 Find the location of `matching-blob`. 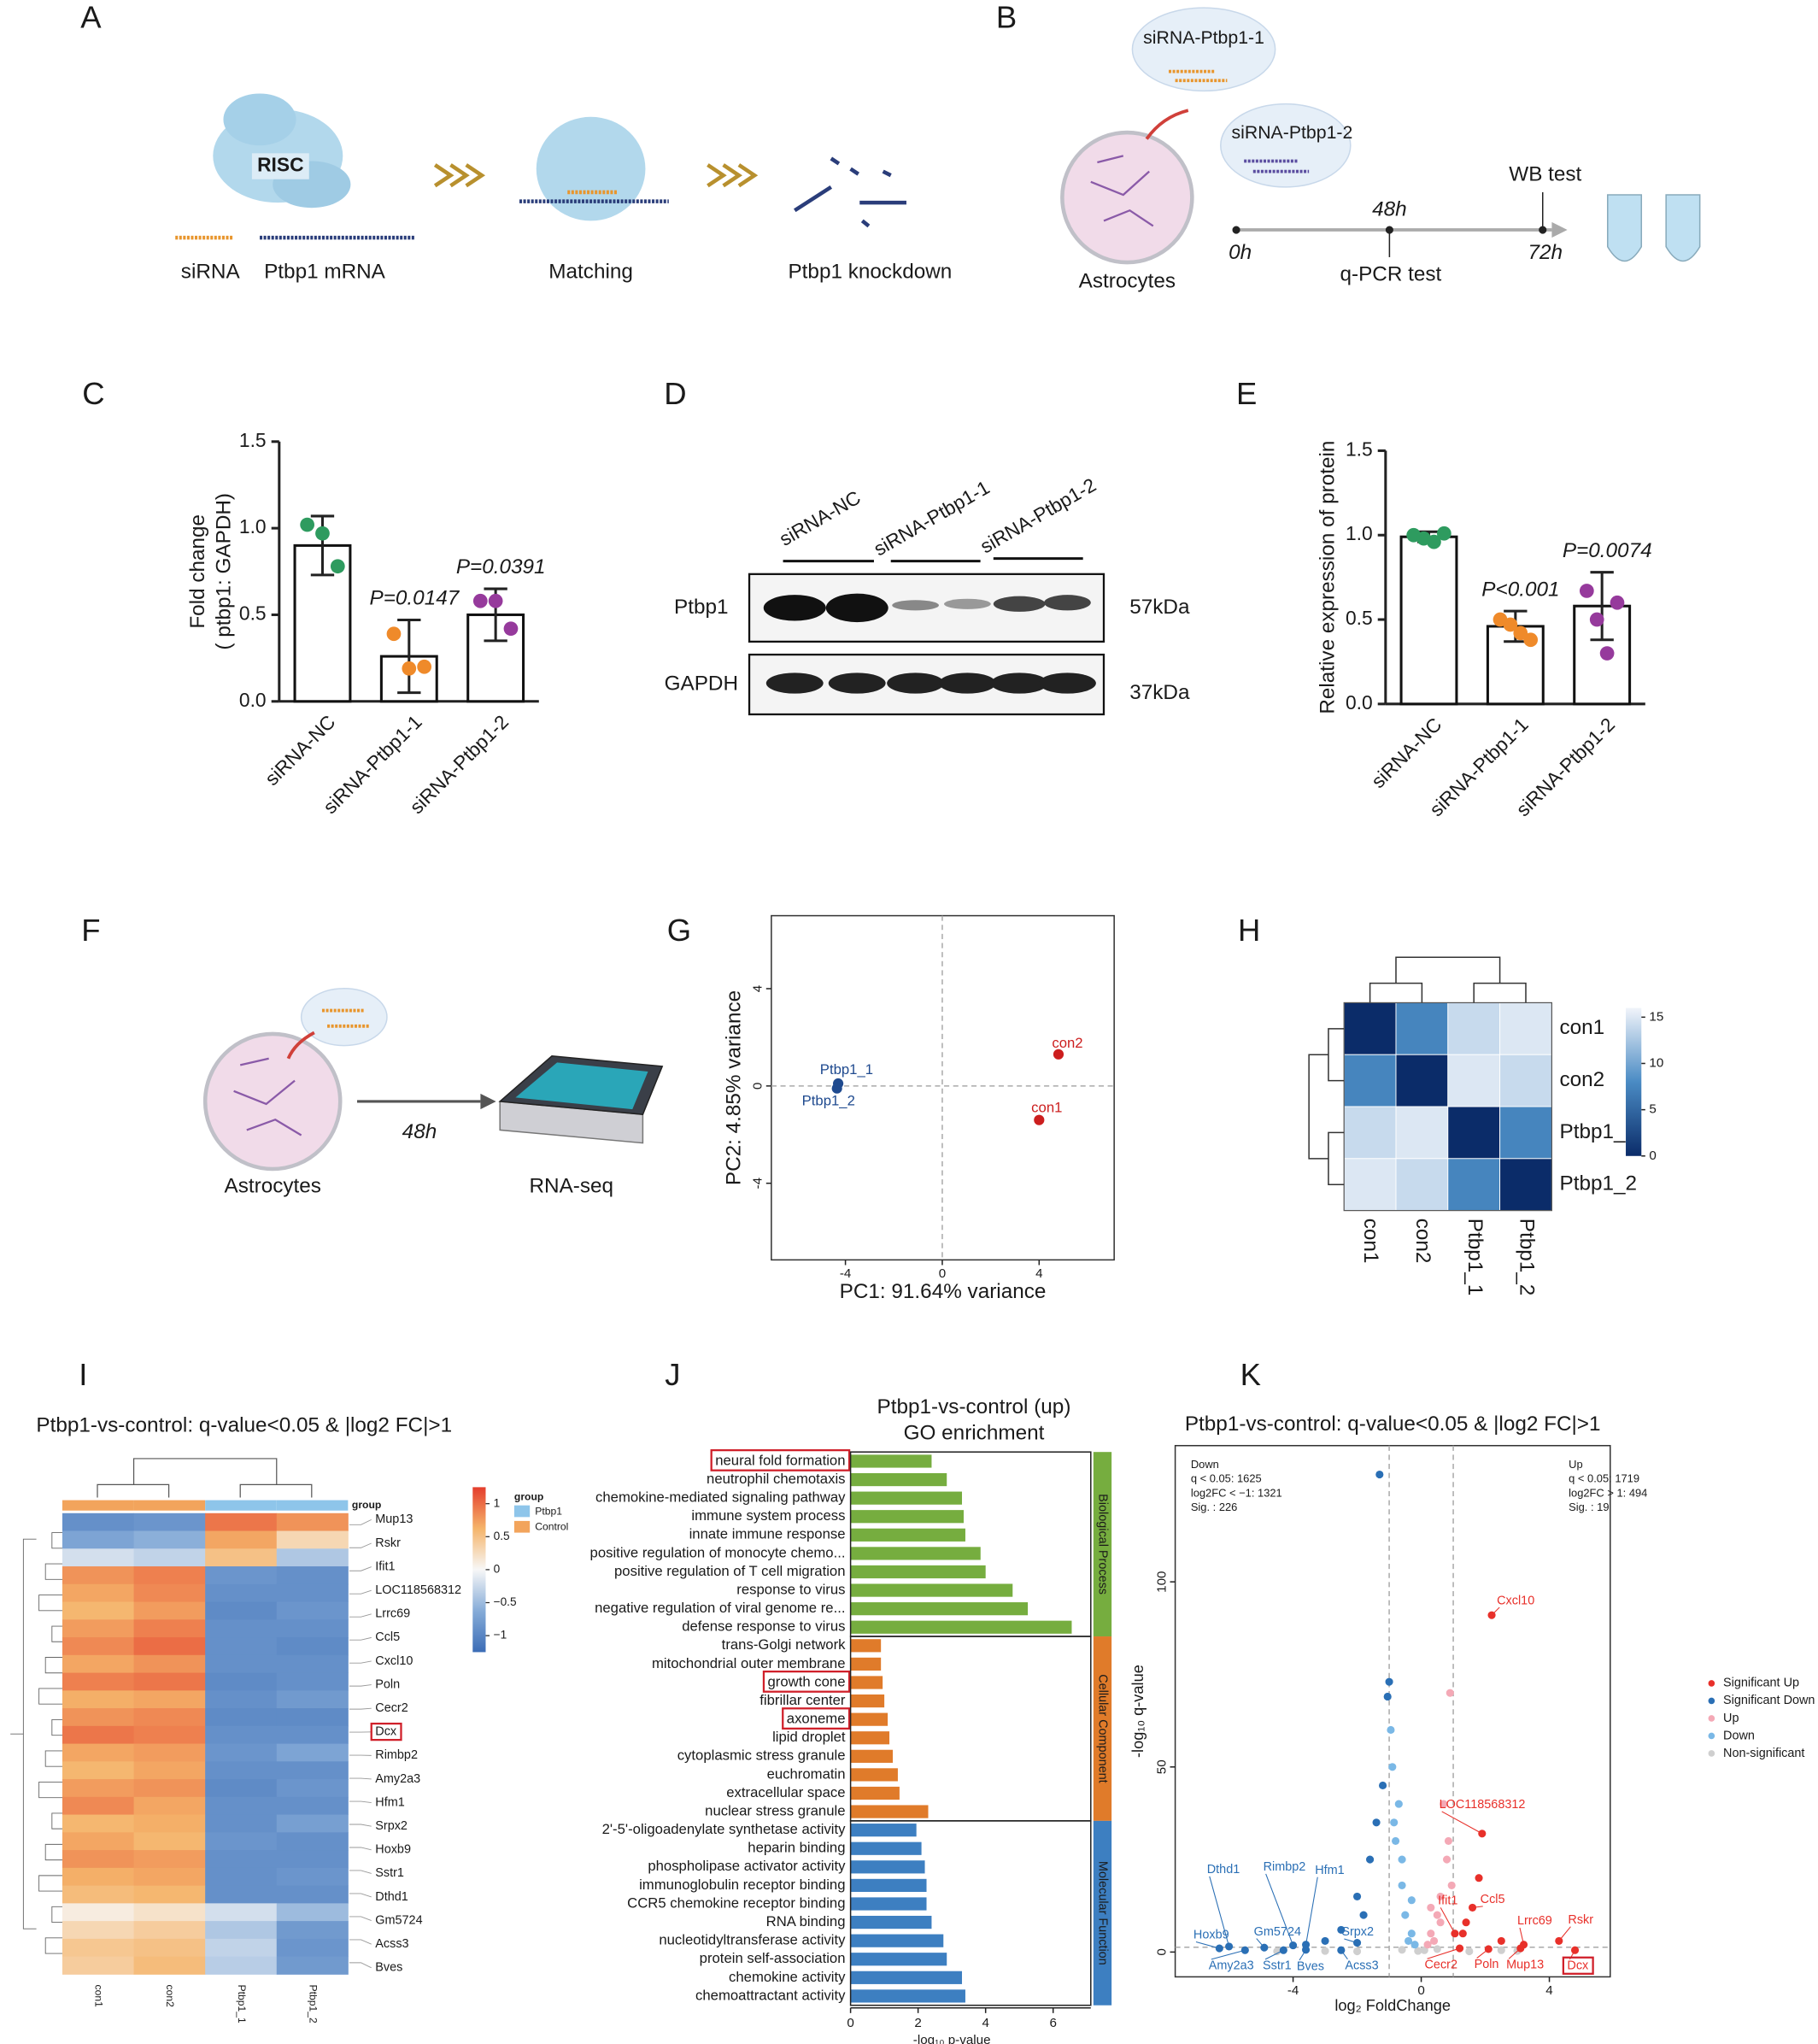

matching-blob is located at coordinates (591, 168).